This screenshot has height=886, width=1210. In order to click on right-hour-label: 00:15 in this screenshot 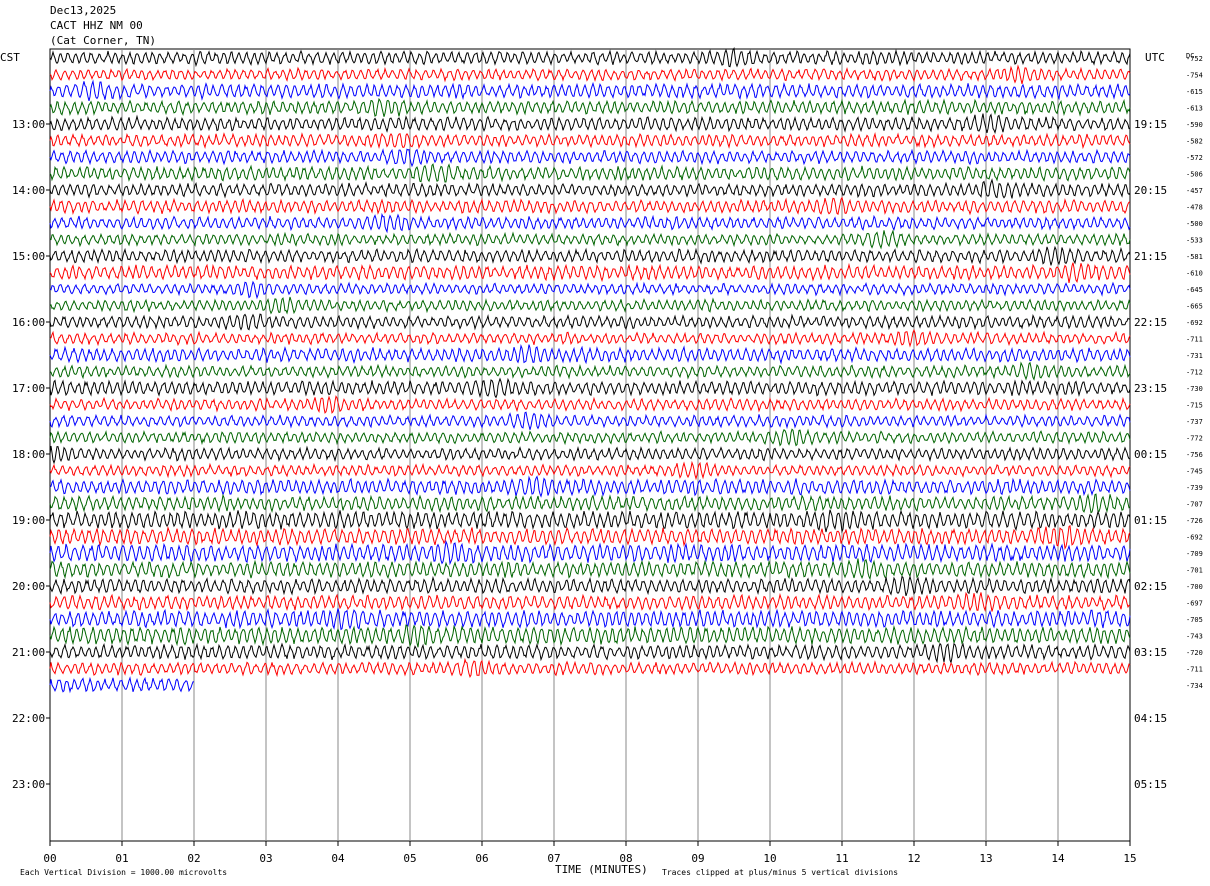, I will do `click(1150, 454)`.